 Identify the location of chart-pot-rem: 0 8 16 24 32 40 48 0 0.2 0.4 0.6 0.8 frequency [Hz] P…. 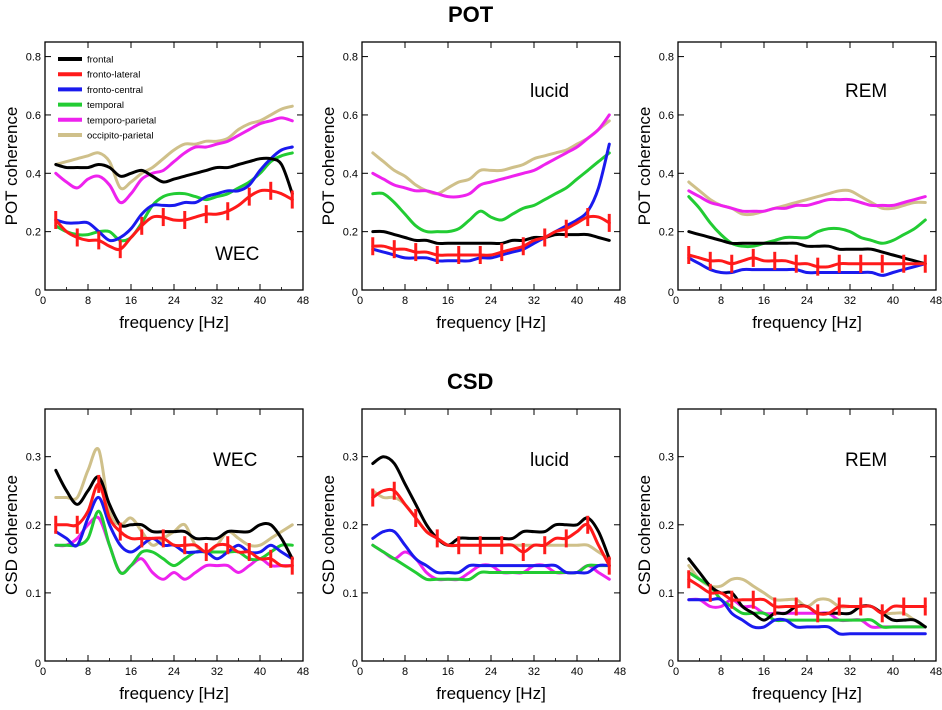
(788, 186).